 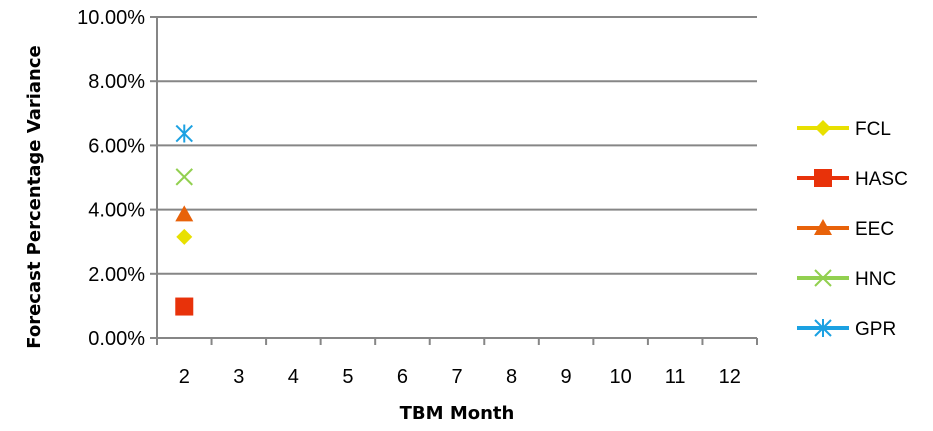 I want to click on legend-item-hasc: HASC, so click(x=852, y=179).